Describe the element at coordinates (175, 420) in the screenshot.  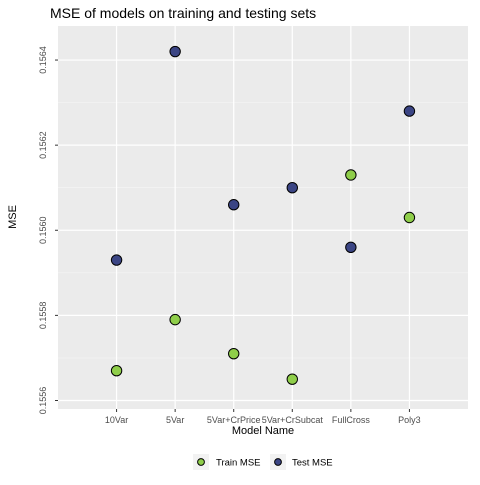
I see `x-tick-label: 5Var` at that location.